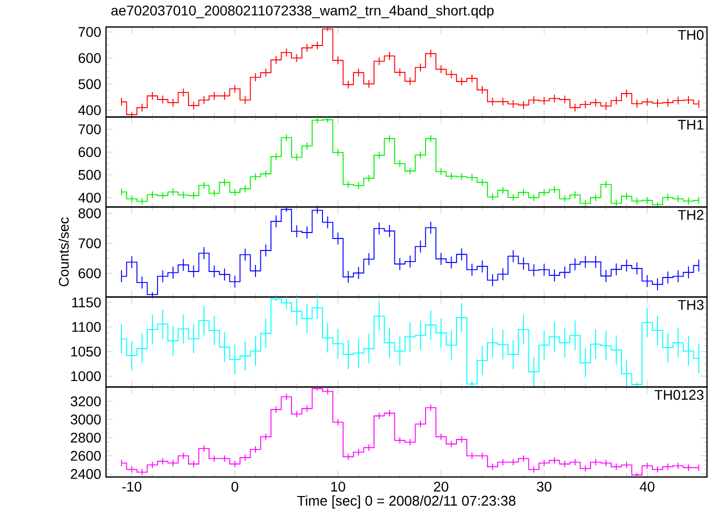 The height and width of the screenshot is (516, 717). What do you see at coordinates (406, 501) in the screenshot?
I see `x-axis-title: Time [sec] 0 = 2008/02/11 07:23:38` at bounding box center [406, 501].